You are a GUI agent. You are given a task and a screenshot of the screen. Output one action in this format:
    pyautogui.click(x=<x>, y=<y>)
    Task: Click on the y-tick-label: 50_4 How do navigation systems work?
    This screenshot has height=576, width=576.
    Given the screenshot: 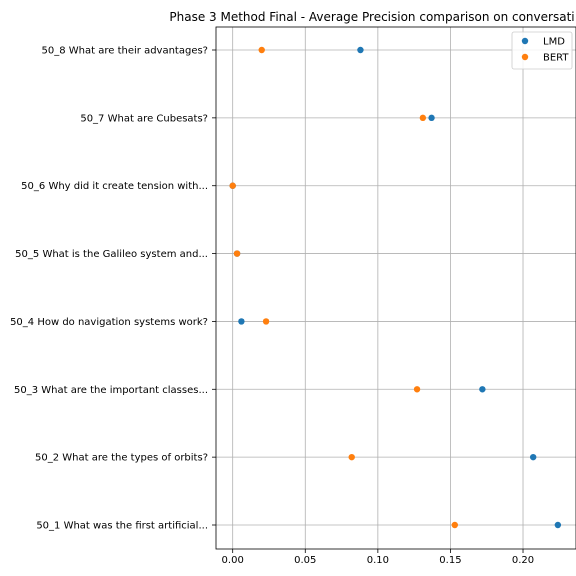 What is the action you would take?
    pyautogui.click(x=109, y=322)
    